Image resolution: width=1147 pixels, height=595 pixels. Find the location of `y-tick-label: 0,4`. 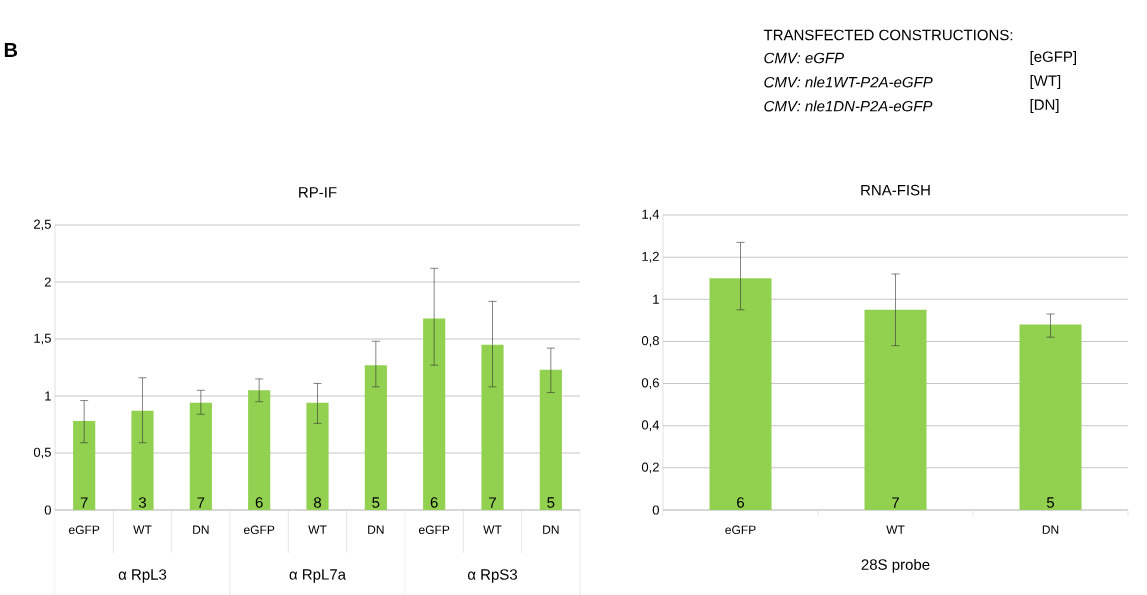

y-tick-label: 0,4 is located at coordinates (650, 426).